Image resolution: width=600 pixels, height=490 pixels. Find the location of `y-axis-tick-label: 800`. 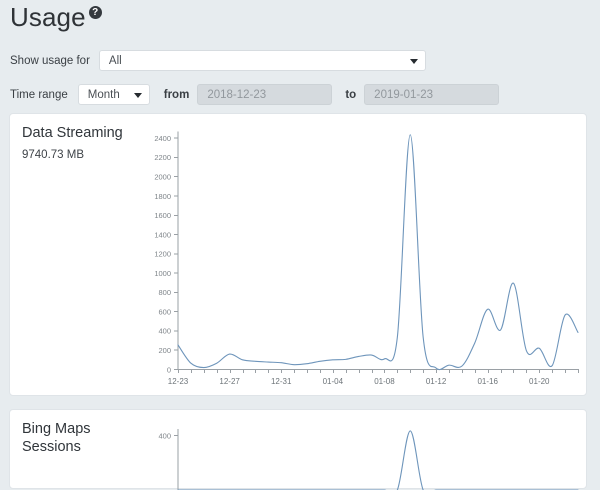

y-axis-tick-label: 800 is located at coordinates (164, 292).